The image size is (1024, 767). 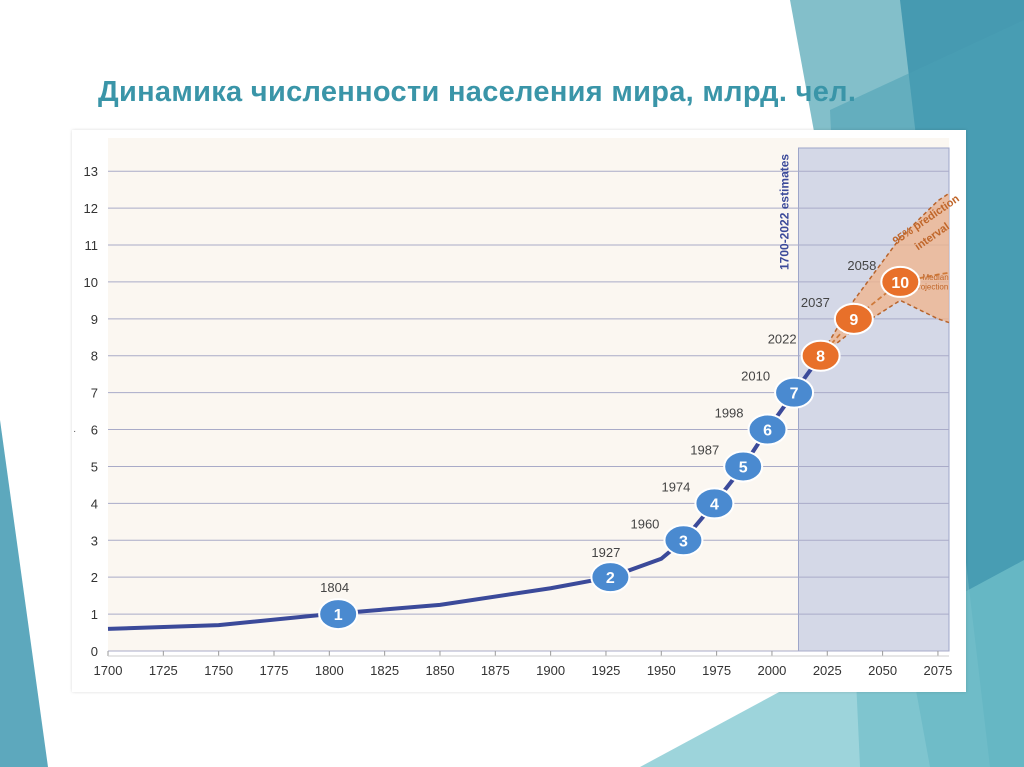 What do you see at coordinates (937, 670) in the screenshot?
I see `x-tick-label-2075: 2075` at bounding box center [937, 670].